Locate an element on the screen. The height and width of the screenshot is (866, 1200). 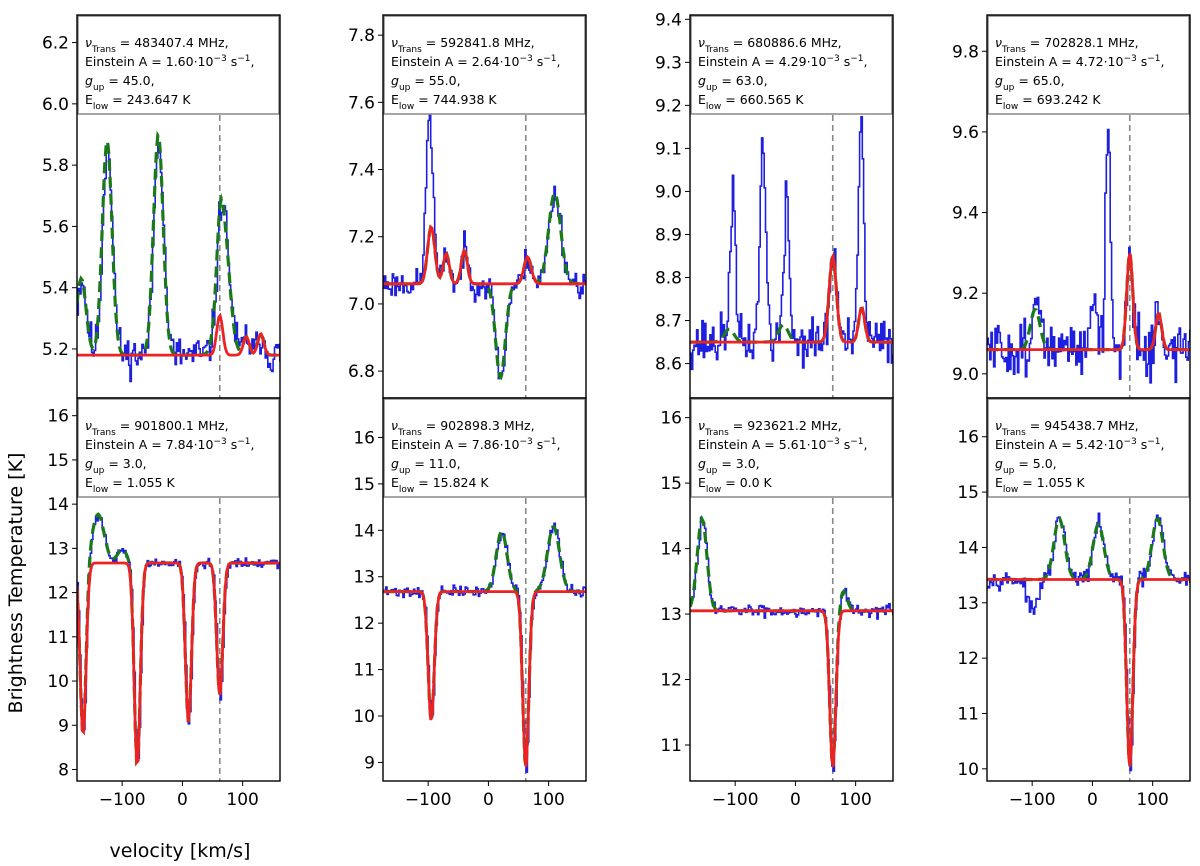
y-tick-label: 9 is located at coordinates (63, 726).